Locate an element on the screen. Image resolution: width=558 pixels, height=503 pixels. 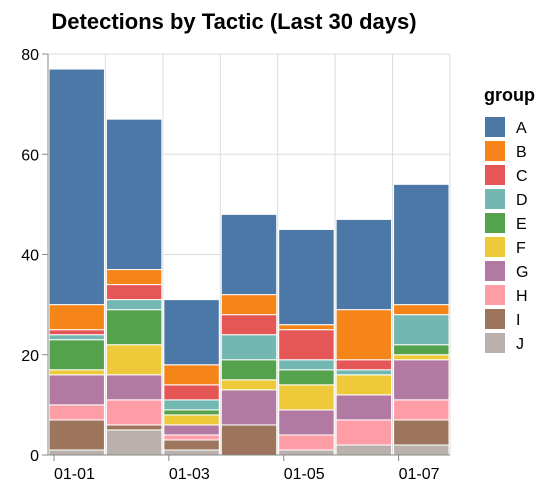
legend-title: group is located at coordinates (509, 95).